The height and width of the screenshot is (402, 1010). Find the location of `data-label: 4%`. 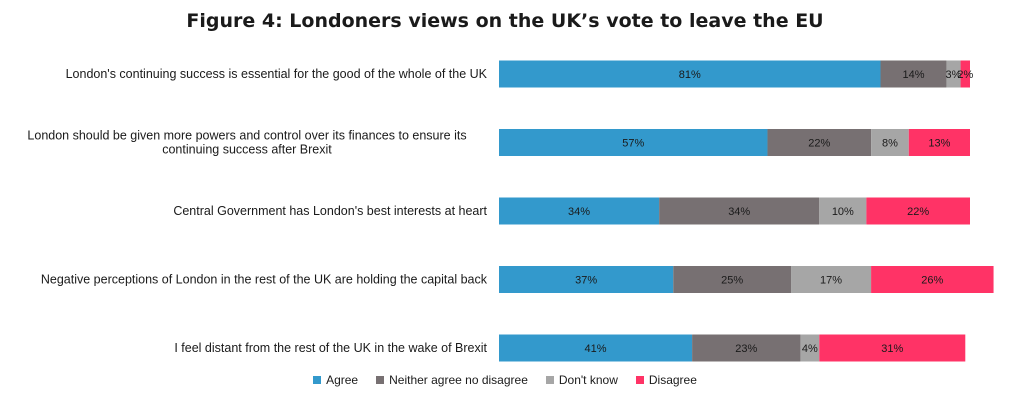

data-label: 4% is located at coordinates (810, 349).